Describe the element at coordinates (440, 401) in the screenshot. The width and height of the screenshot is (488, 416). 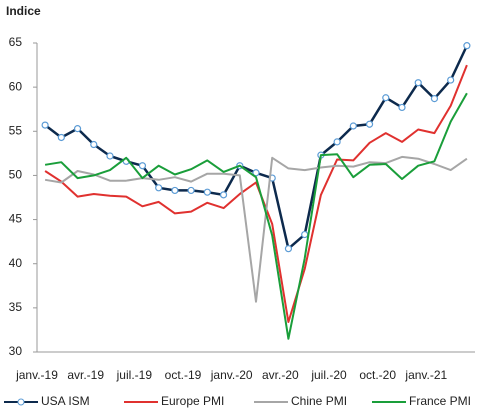
I see `legend-label: France PMI` at that location.